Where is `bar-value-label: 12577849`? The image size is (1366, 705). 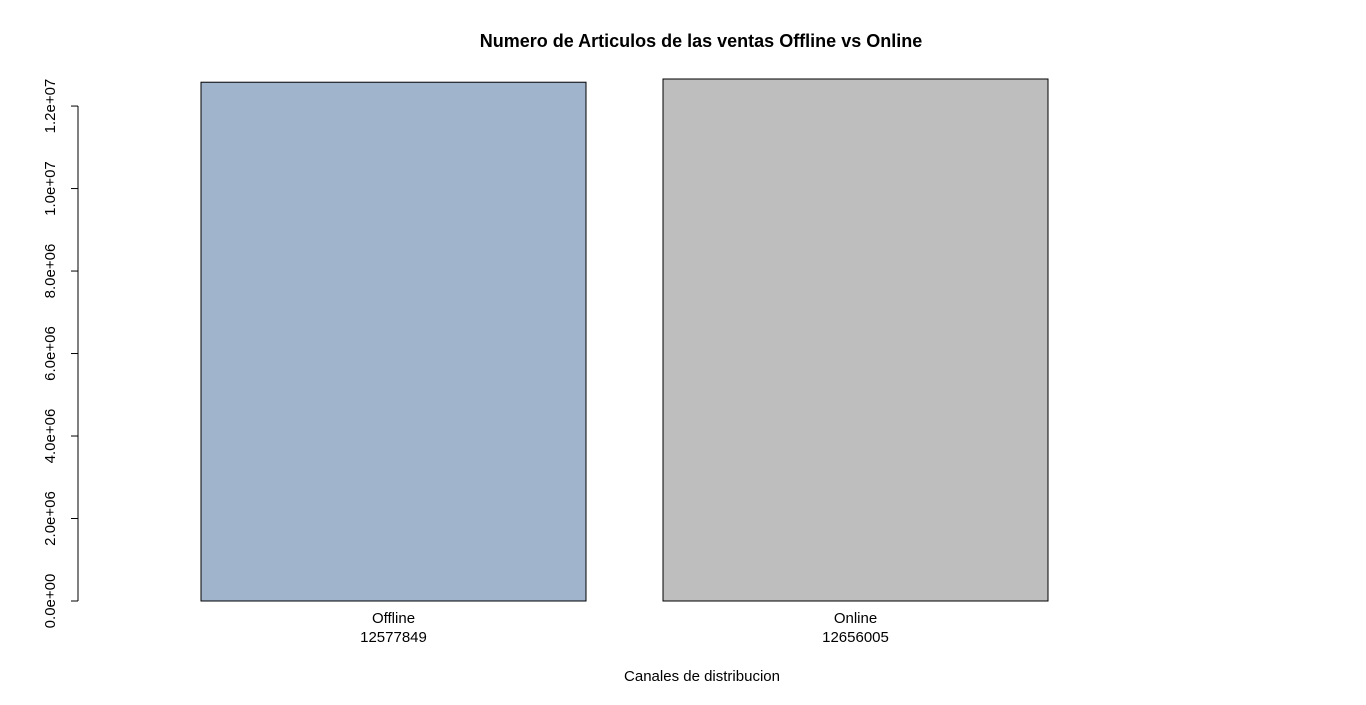 bar-value-label: 12577849 is located at coordinates (393, 637).